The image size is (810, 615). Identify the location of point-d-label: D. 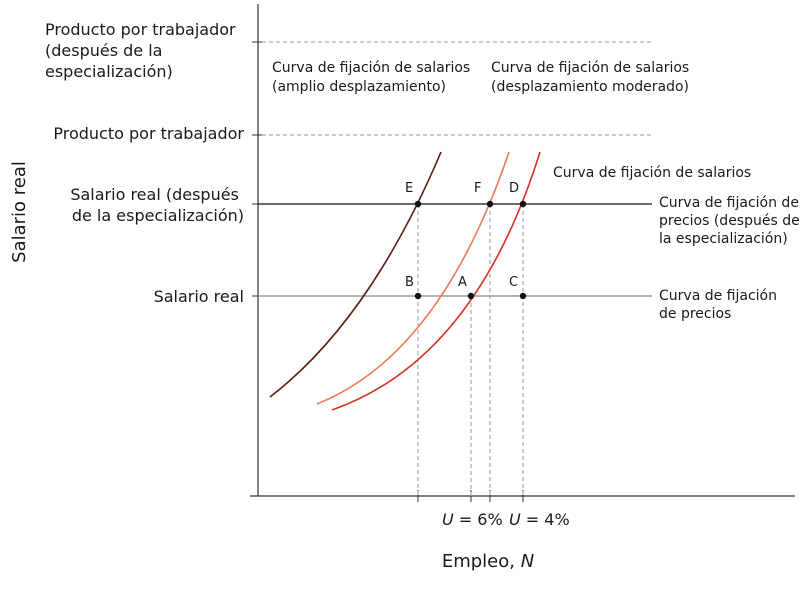
(514, 188).